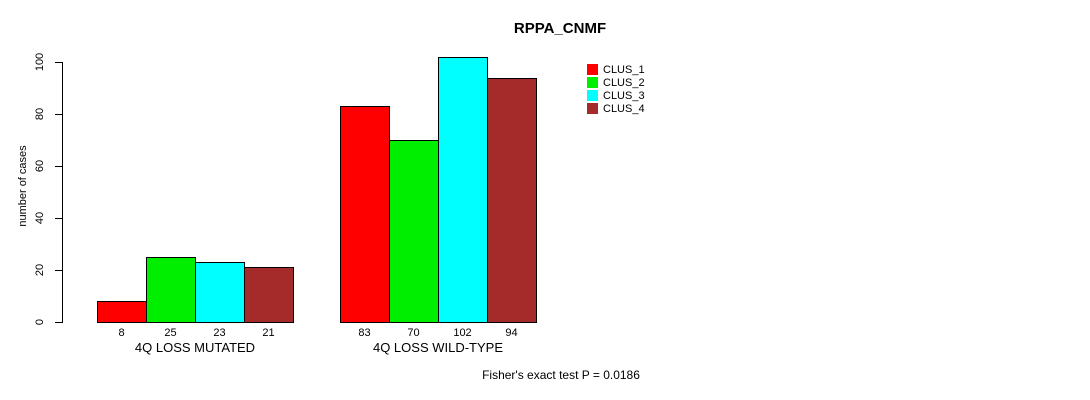 The height and width of the screenshot is (400, 1090). Describe the element at coordinates (462, 333) in the screenshot. I see `bar-value-label: 102` at that location.